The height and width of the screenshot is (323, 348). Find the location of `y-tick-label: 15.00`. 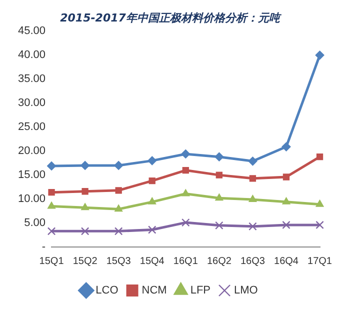

y-tick-label: 15.00 is located at coordinates (32, 175).